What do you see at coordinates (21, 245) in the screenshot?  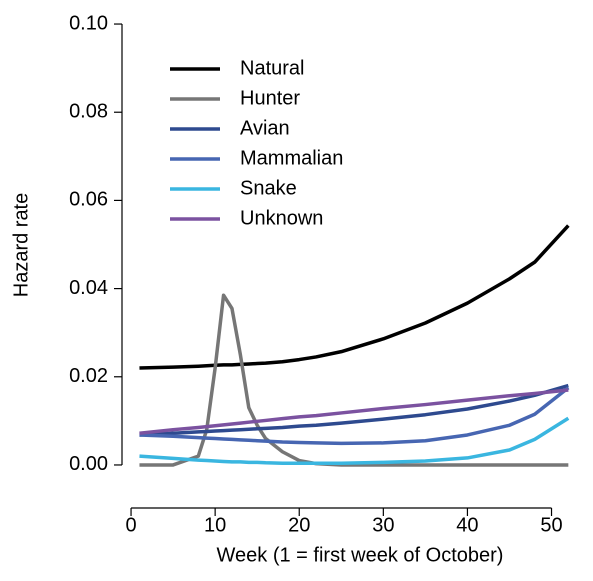 I see `y-axis-label: Hazard rate` at bounding box center [21, 245].